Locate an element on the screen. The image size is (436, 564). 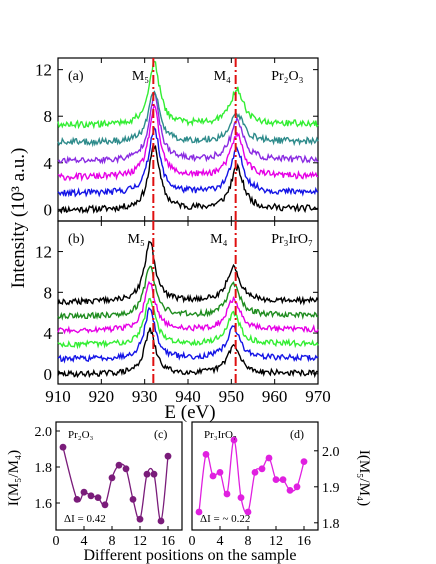
main-x-axis-label: E (eV) is located at coordinates (189, 412).